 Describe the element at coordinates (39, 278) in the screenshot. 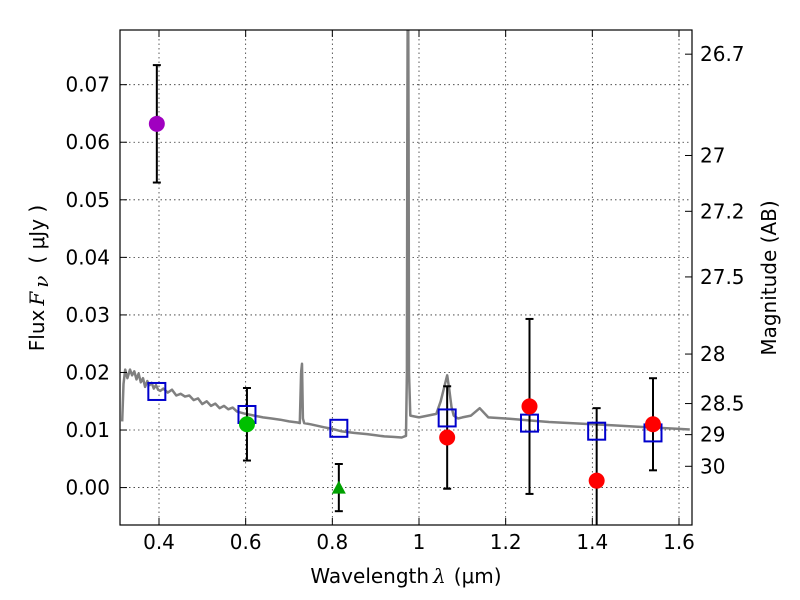

I see `y-axis-label: Flux F ν ( μJy )` at that location.